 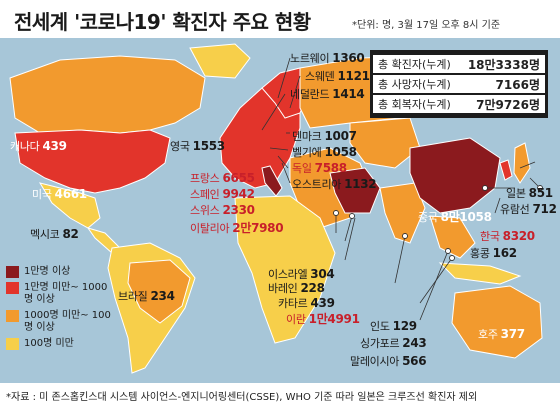 I want to click on label-sweden: 스웨덴 1121, so click(x=337, y=76).